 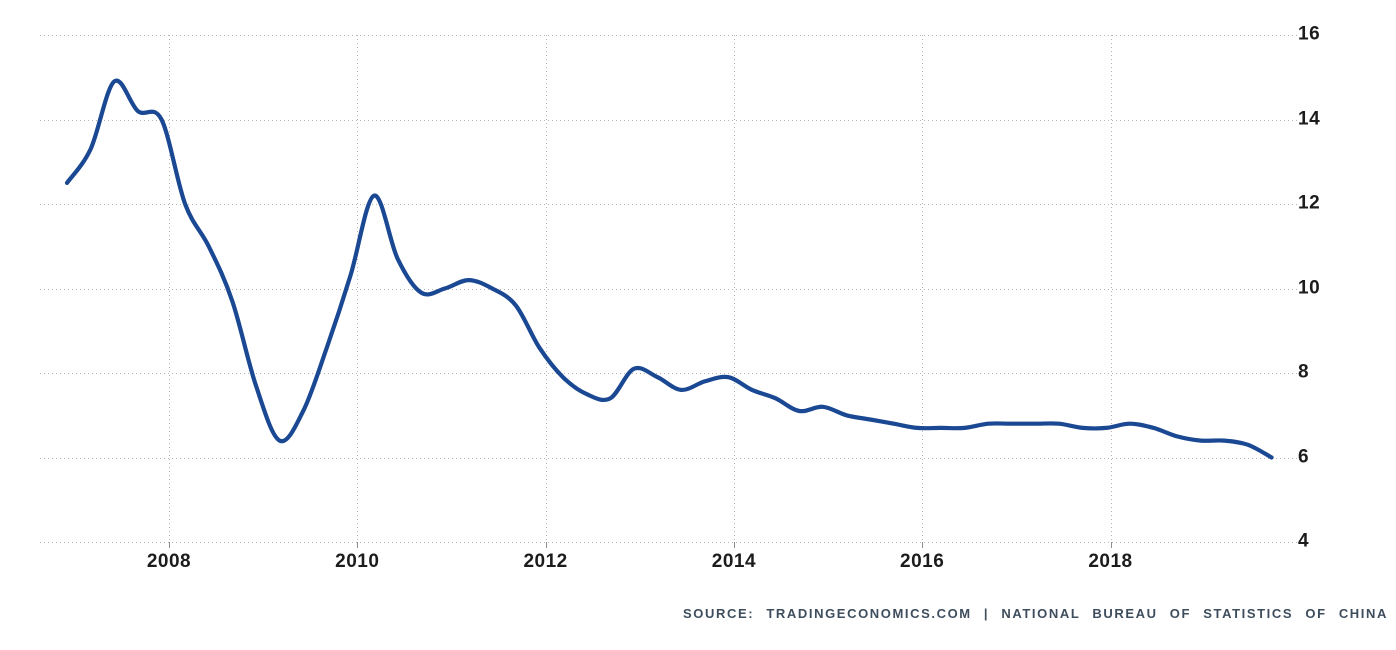 What do you see at coordinates (169, 561) in the screenshot?
I see `x-axis-tick-label: 2008` at bounding box center [169, 561].